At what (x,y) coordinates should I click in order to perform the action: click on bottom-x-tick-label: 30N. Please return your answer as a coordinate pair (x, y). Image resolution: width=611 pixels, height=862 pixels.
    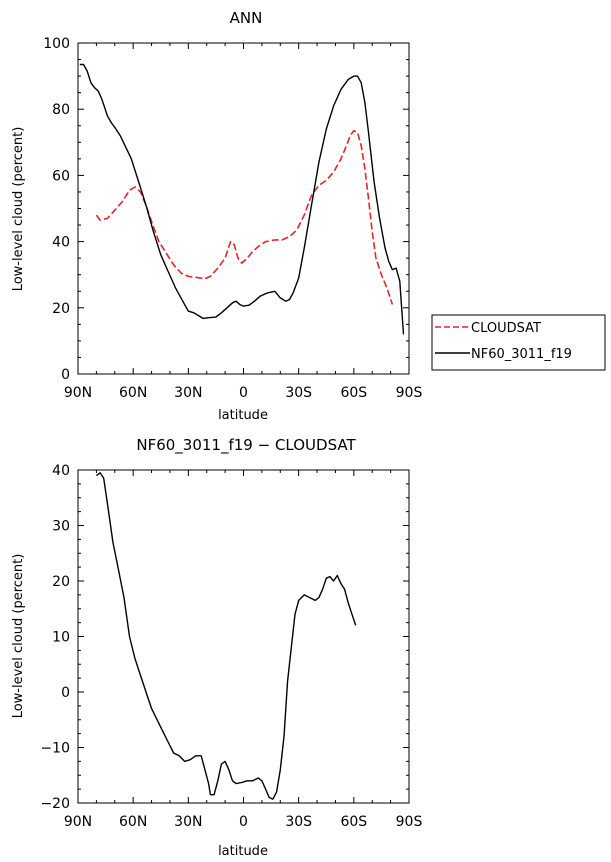
    Looking at the image, I should click on (188, 822).